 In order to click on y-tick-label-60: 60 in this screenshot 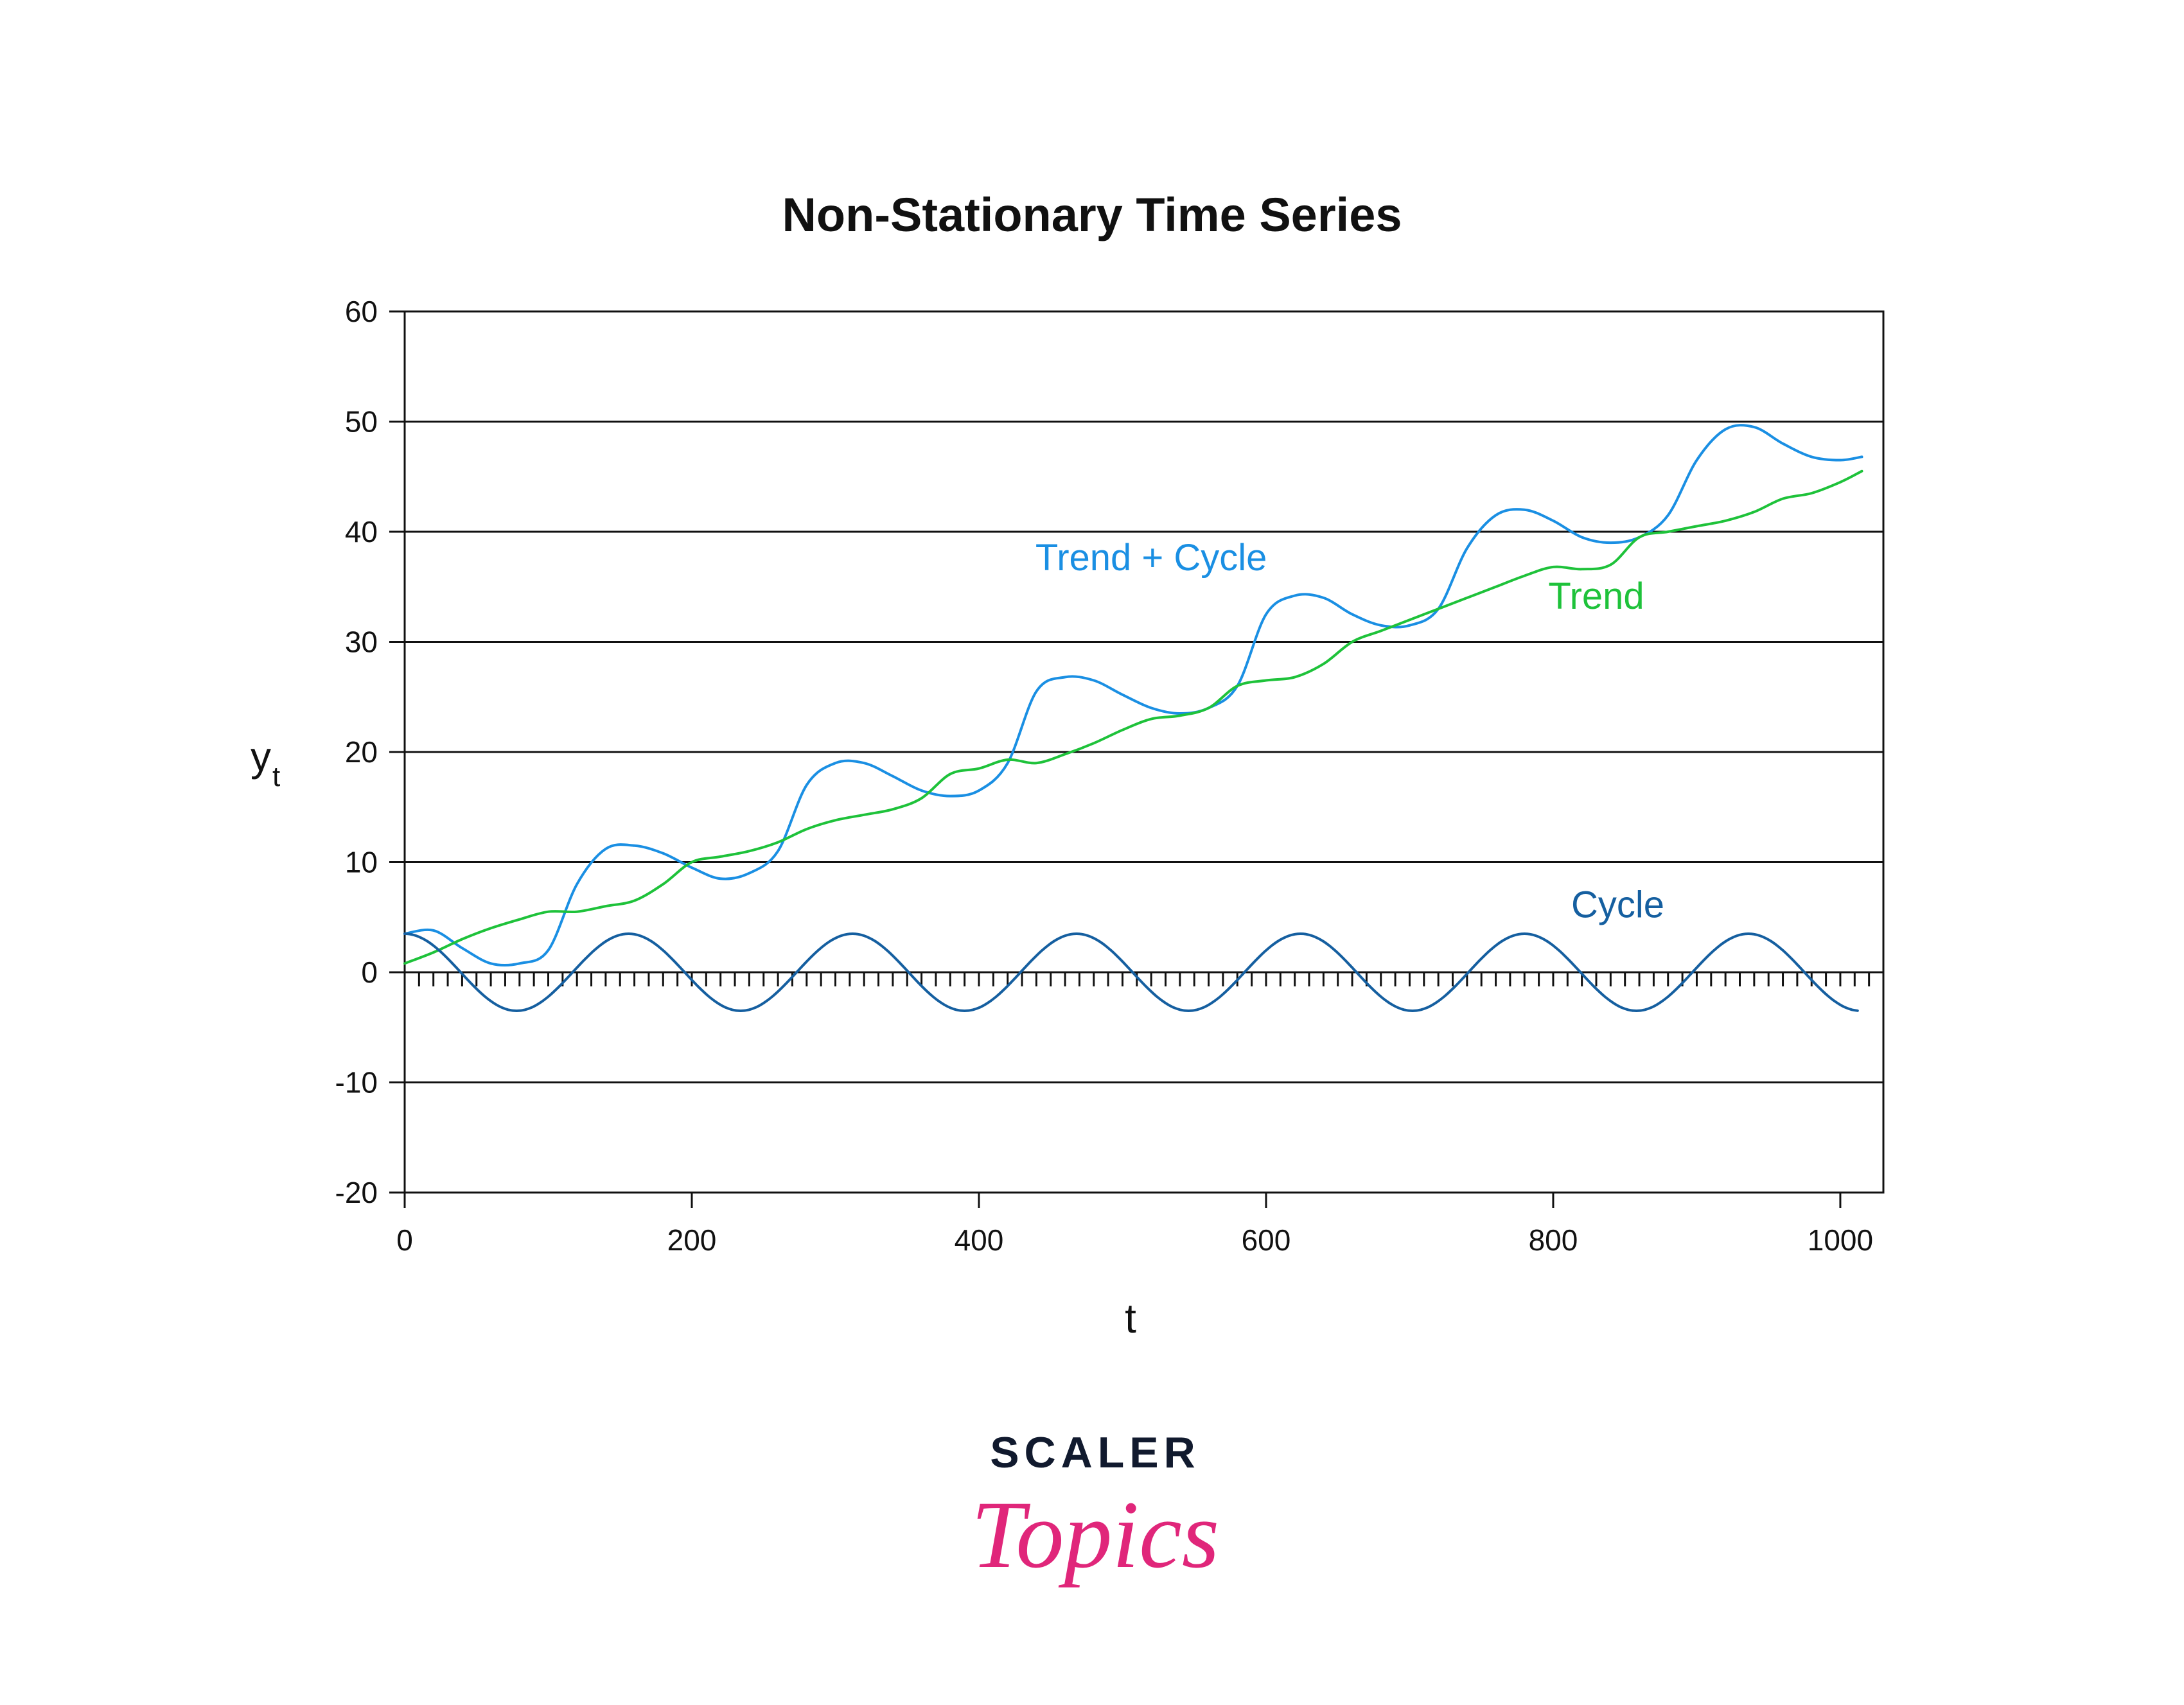, I will do `click(361, 311)`.